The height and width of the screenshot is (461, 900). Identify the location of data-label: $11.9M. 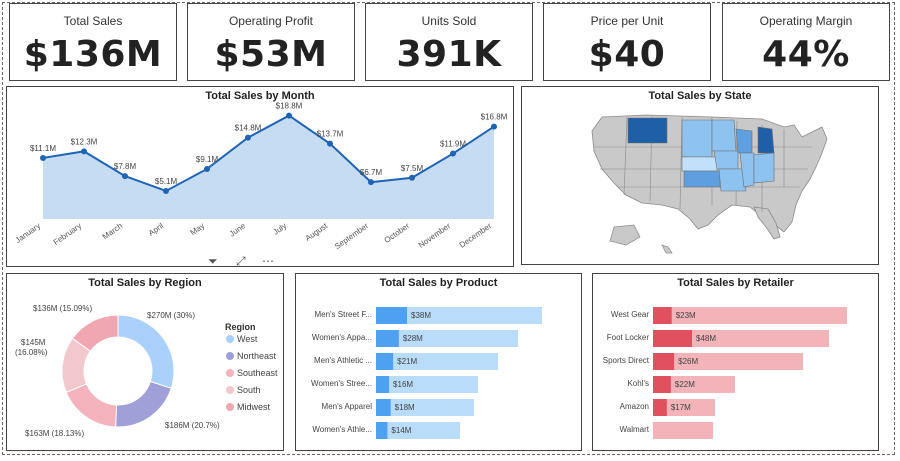
(453, 144).